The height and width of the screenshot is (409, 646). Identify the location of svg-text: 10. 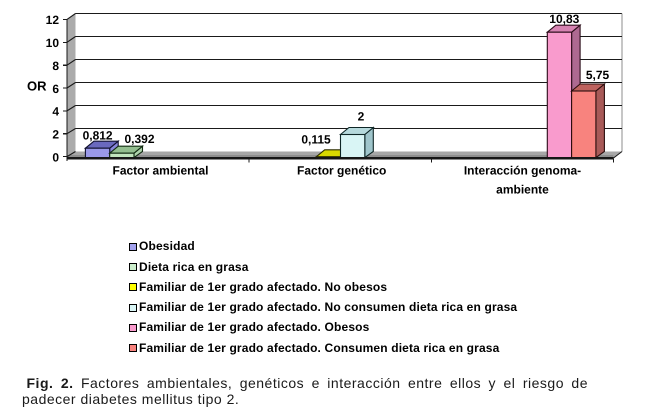
(53, 43).